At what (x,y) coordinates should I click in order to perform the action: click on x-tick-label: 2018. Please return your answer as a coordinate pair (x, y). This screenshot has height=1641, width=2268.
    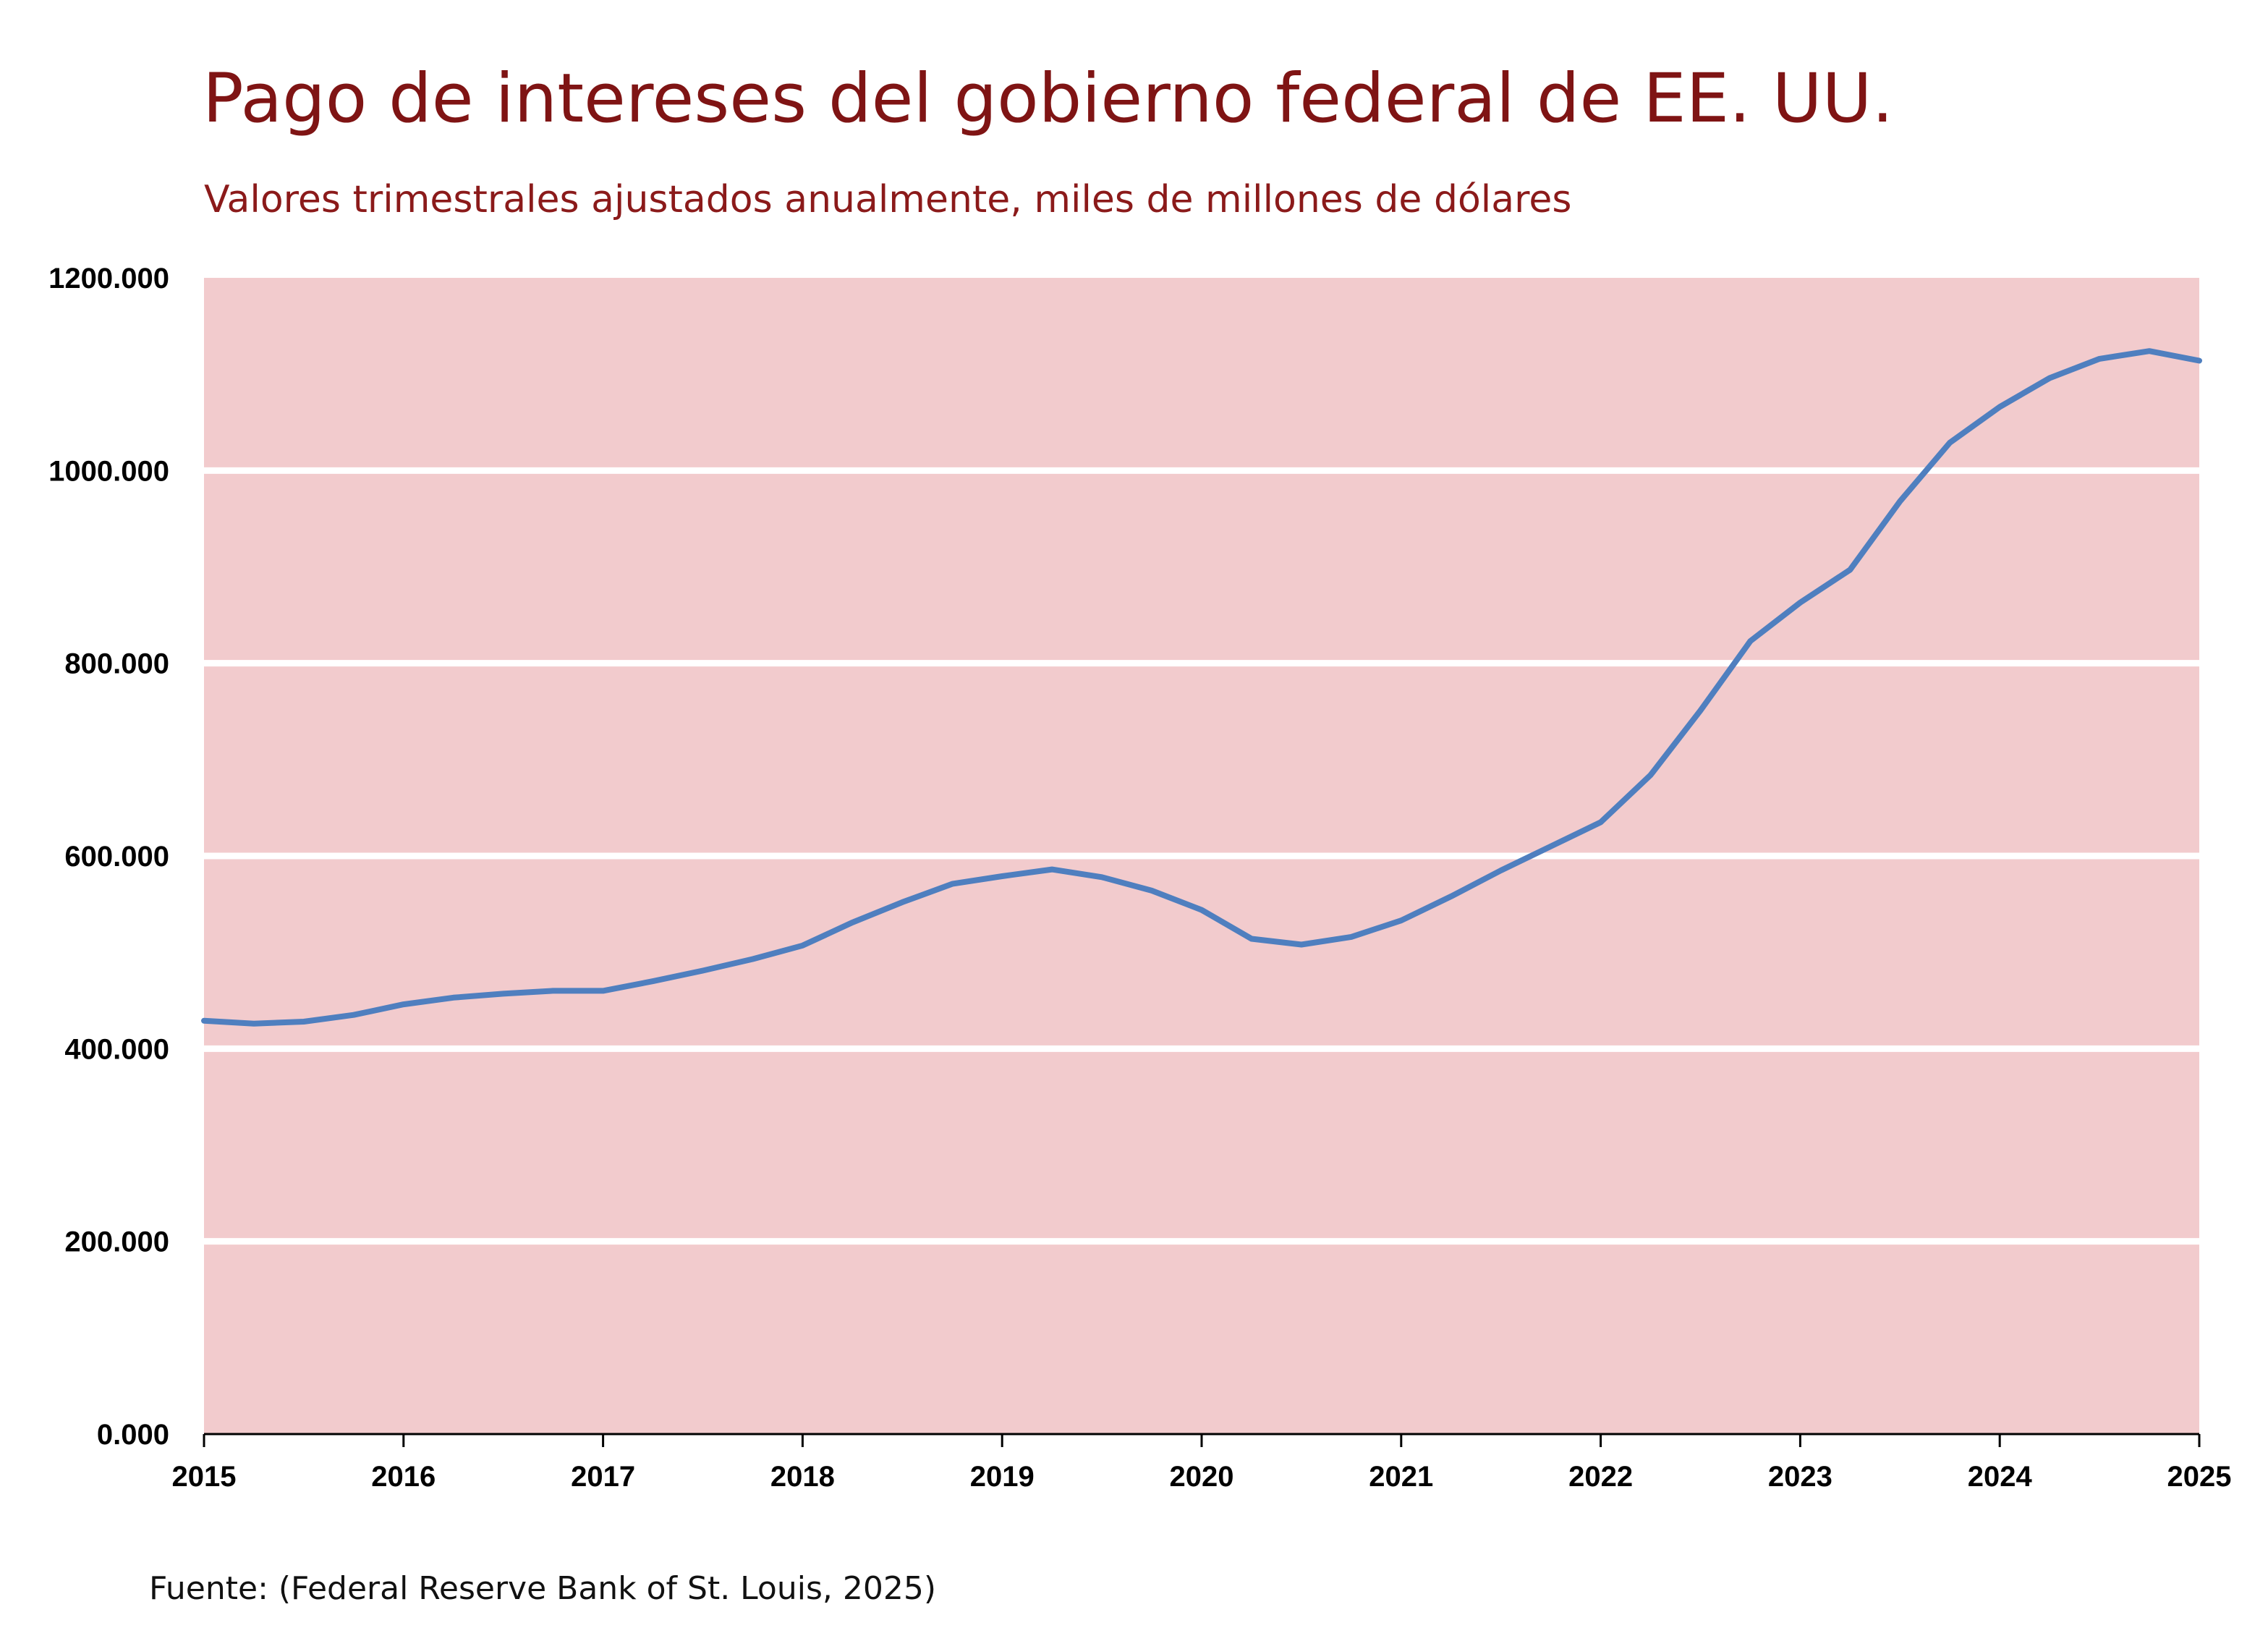
    Looking at the image, I should click on (802, 1477).